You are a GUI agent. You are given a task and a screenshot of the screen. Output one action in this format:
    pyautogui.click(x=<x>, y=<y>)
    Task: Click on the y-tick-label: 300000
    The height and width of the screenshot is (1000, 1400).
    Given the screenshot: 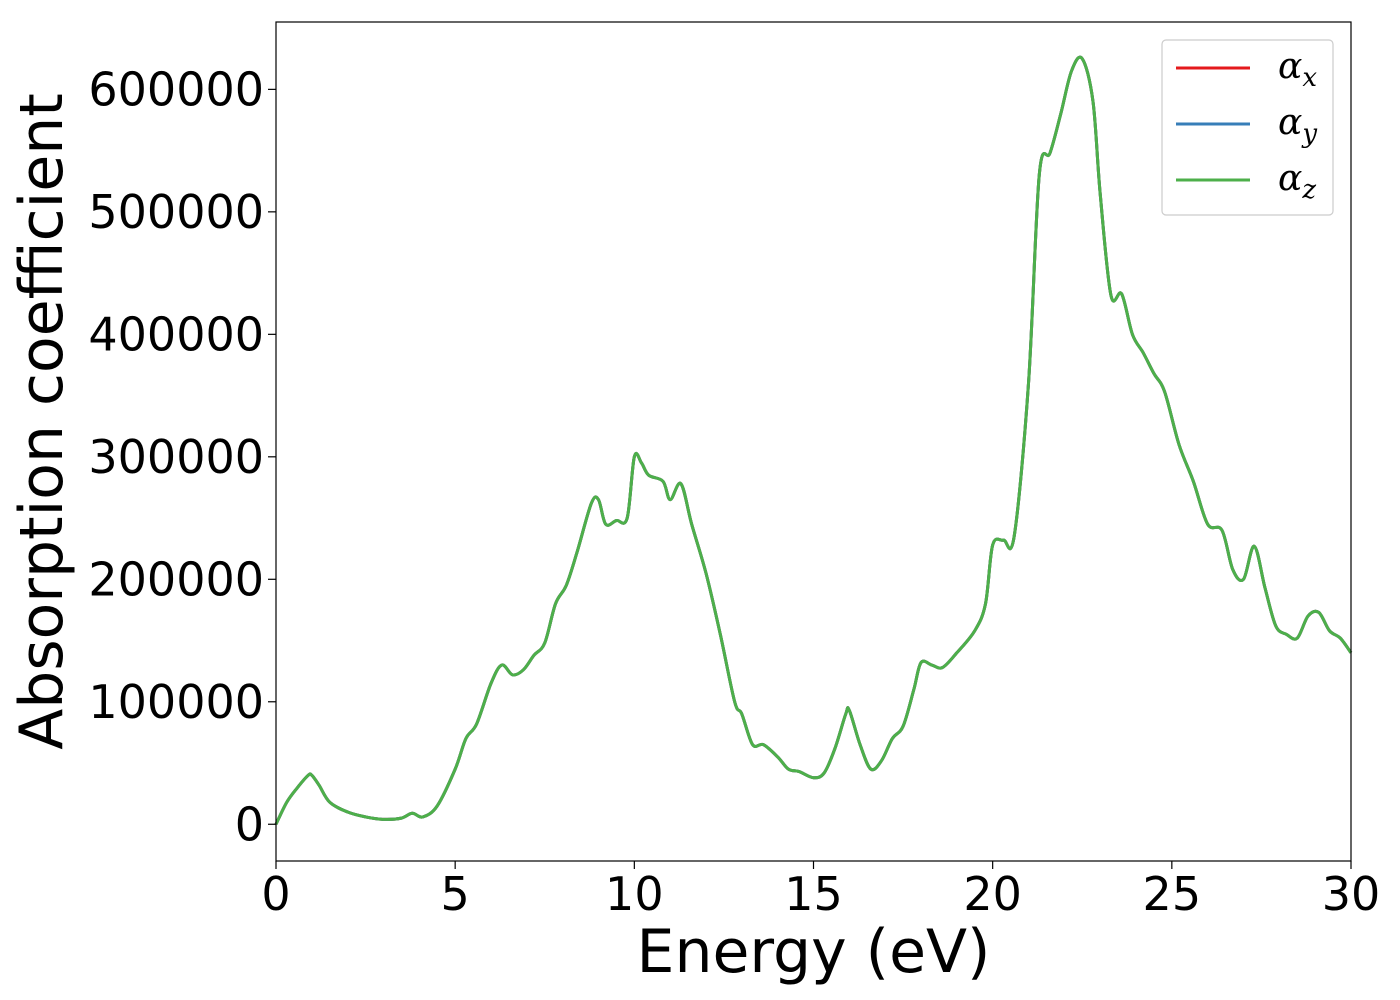 What is the action you would take?
    pyautogui.click(x=176, y=457)
    